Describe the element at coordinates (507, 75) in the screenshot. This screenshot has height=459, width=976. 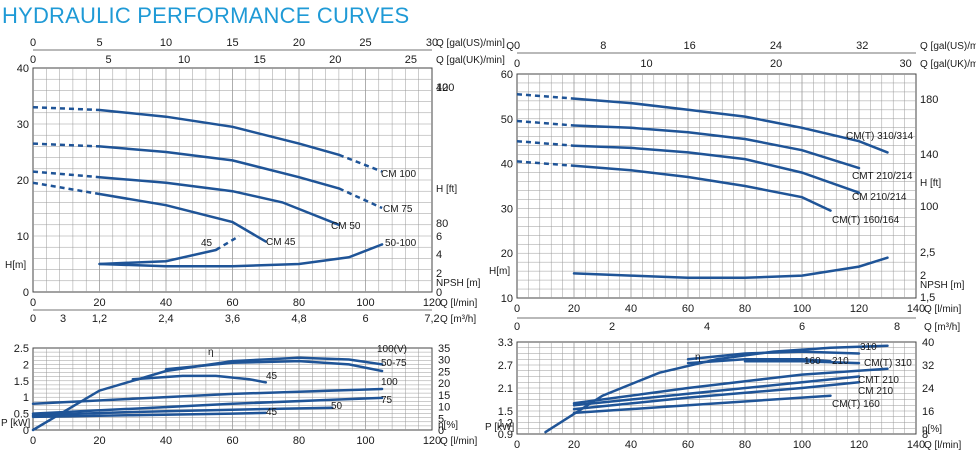
I see `head-right-ytick-label: 60` at that location.